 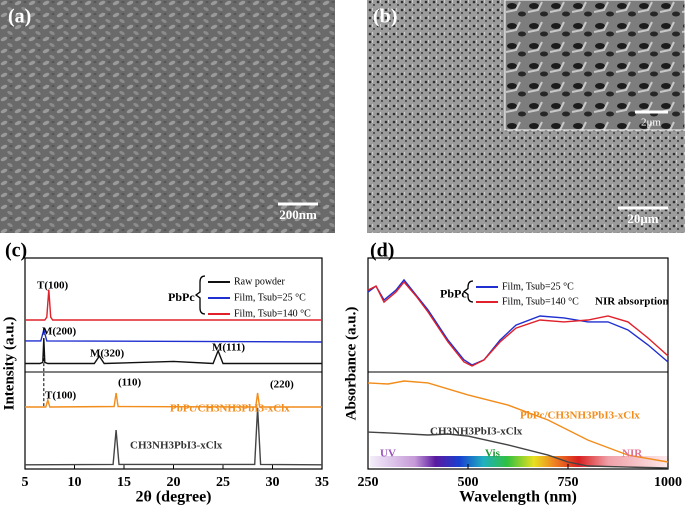 What do you see at coordinates (468, 482) in the screenshot?
I see `x-tick-label: 500` at bounding box center [468, 482].